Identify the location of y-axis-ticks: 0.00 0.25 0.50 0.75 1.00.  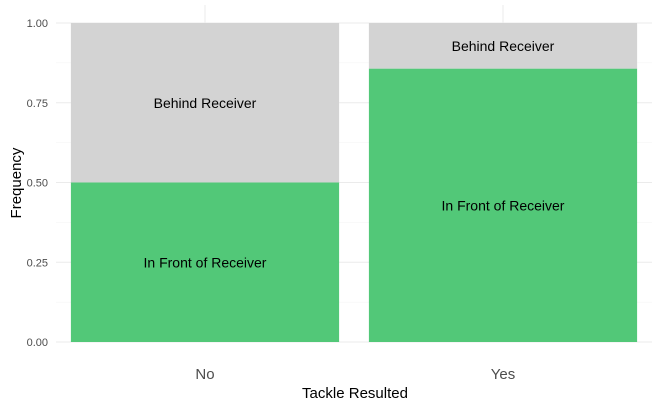
(37, 183).